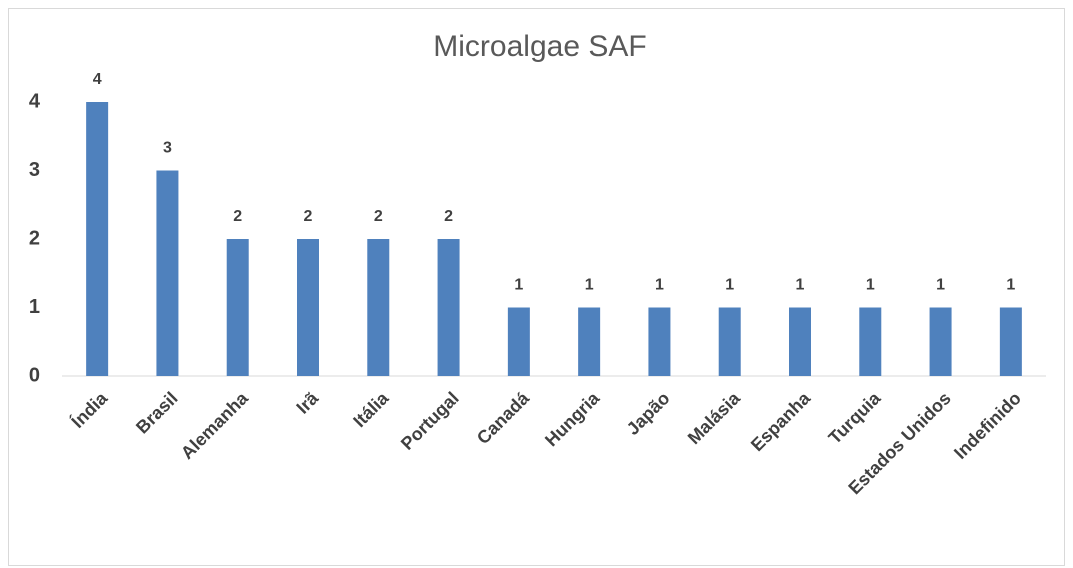 The image size is (1073, 568). I want to click on y-tick-label: 3, so click(34, 170).